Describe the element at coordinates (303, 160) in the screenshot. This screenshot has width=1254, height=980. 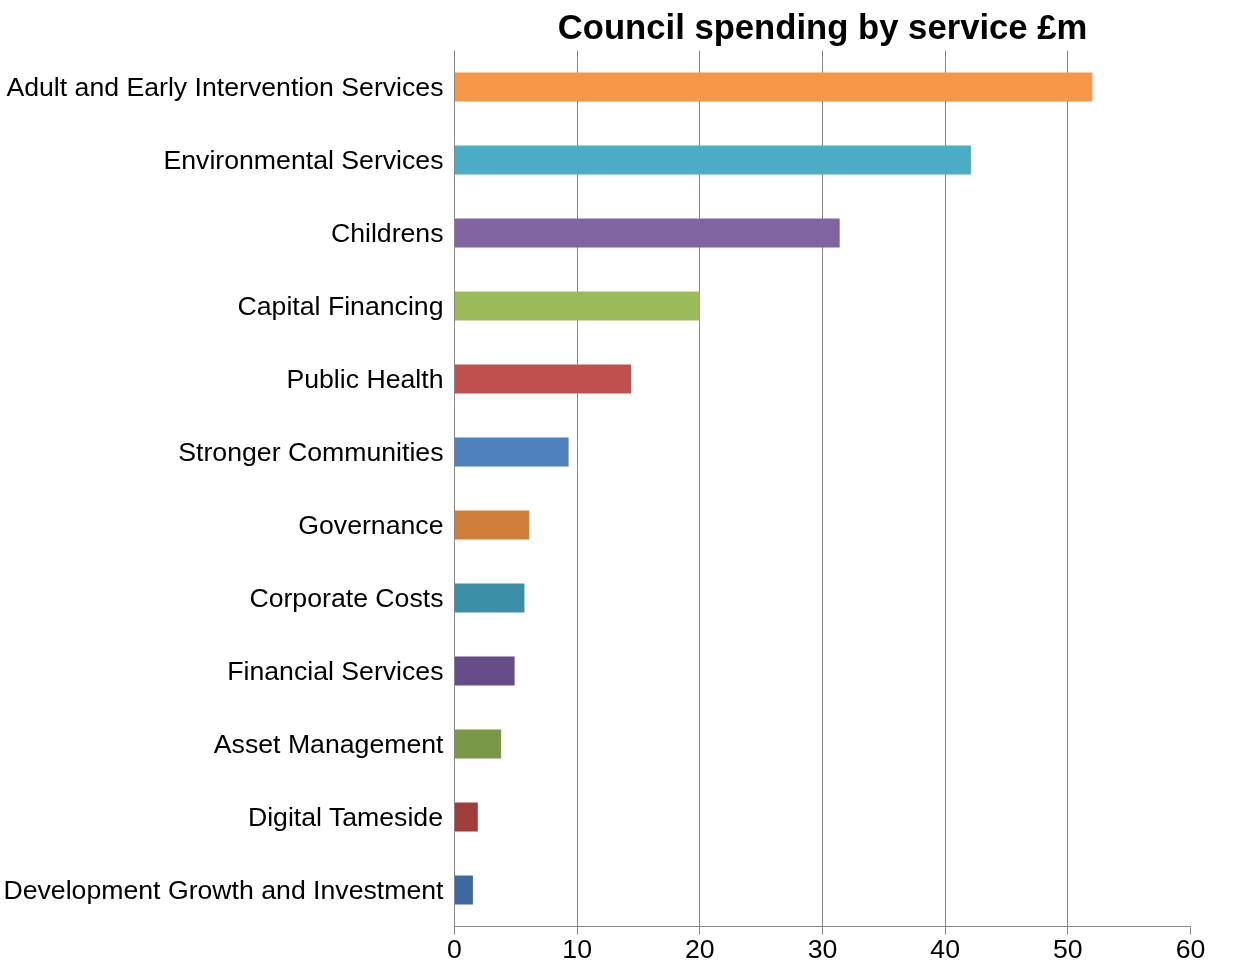
I see `y-tick-label: Environmental Services` at that location.